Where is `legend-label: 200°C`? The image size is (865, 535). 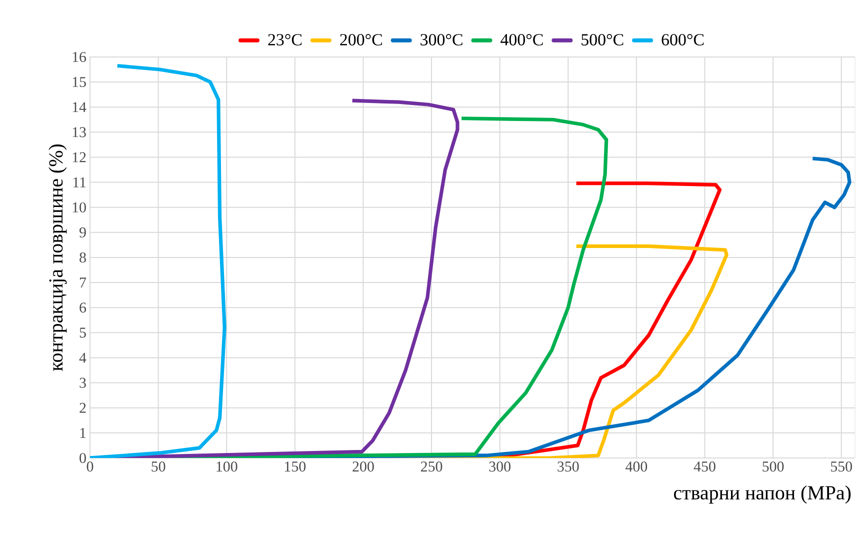
legend-label: 200°C is located at coordinates (361, 40).